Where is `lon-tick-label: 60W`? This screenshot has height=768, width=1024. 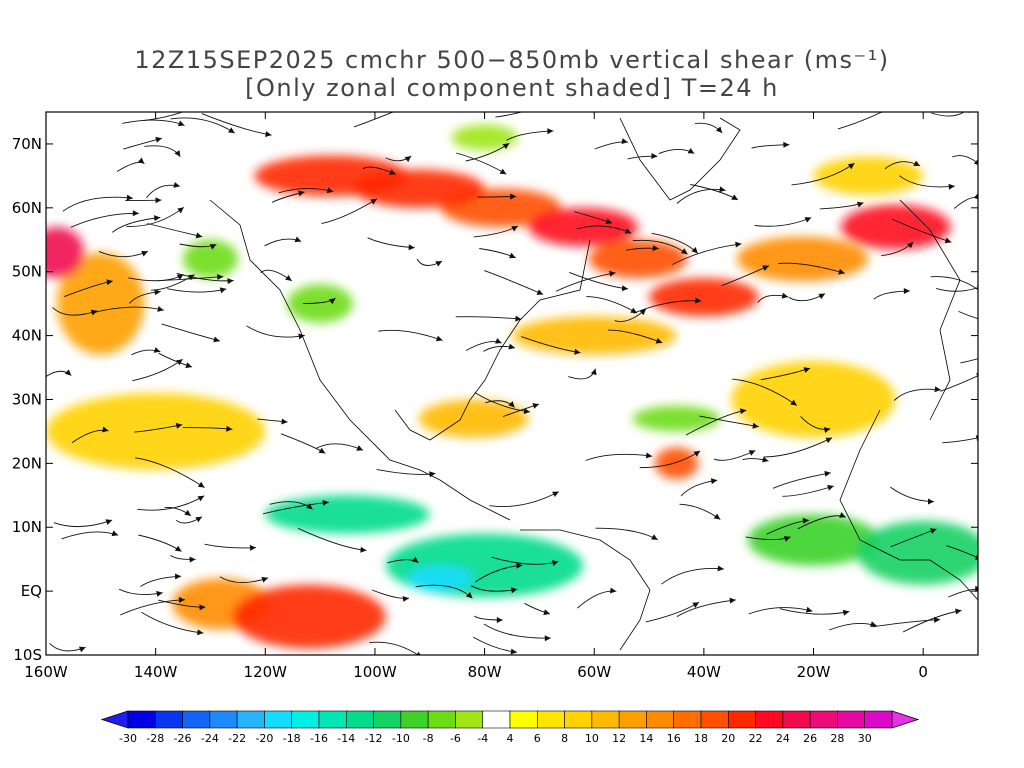 lon-tick-label: 60W is located at coordinates (594, 672).